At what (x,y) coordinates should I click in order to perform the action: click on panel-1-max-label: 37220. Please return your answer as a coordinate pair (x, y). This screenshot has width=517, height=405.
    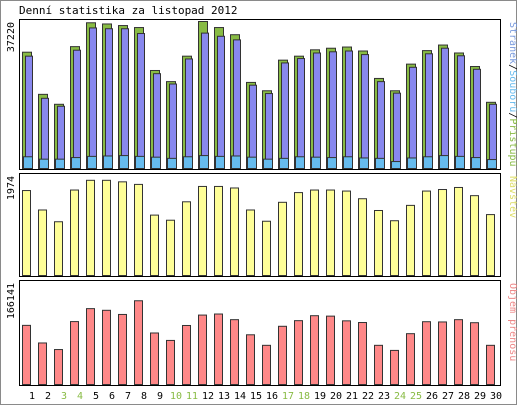
    Looking at the image, I should click on (11, 37).